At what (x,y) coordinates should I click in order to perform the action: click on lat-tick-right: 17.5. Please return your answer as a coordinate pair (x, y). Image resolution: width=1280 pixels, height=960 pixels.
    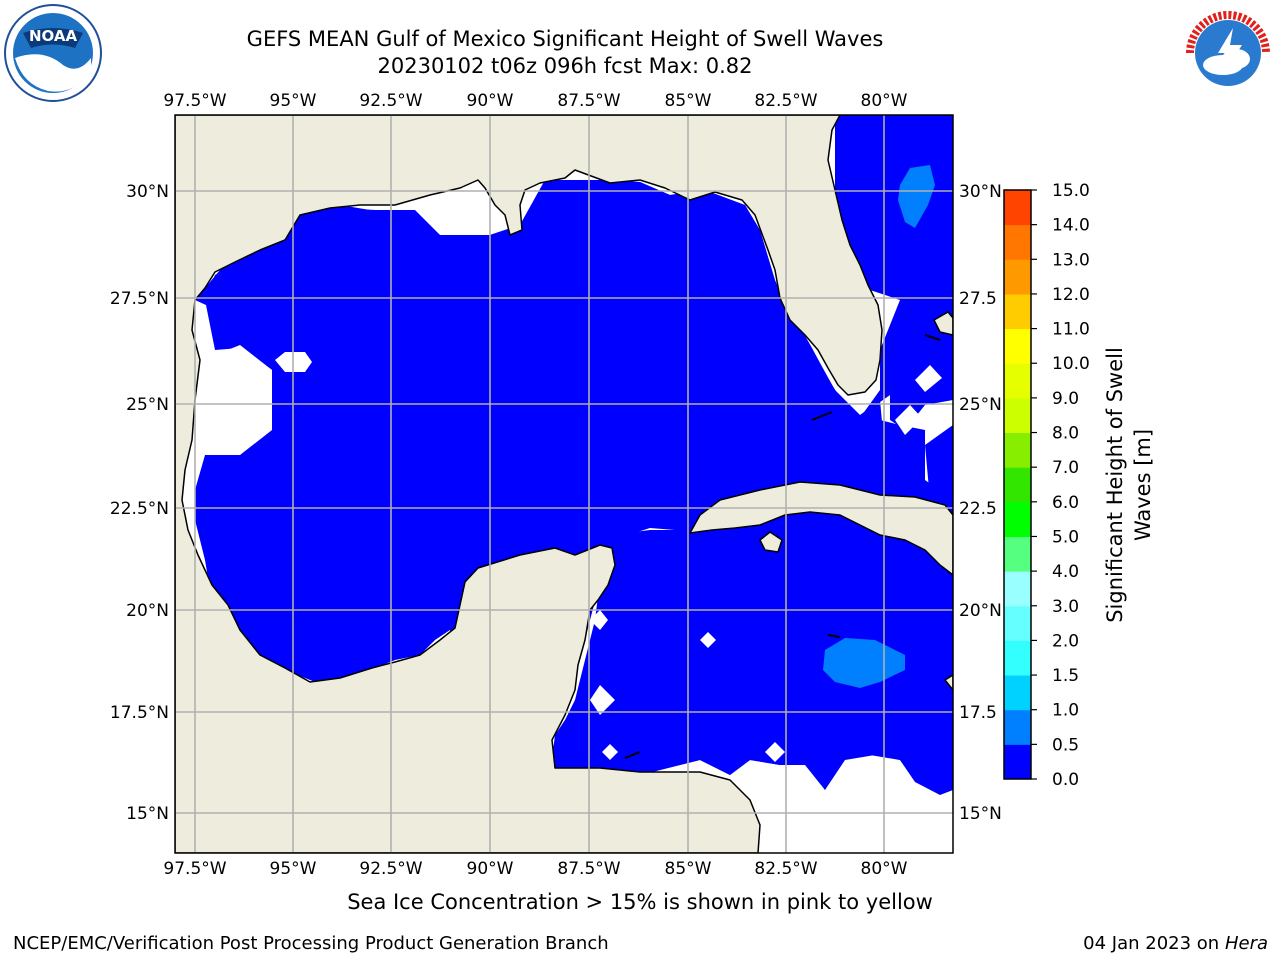
    Looking at the image, I should click on (978, 713).